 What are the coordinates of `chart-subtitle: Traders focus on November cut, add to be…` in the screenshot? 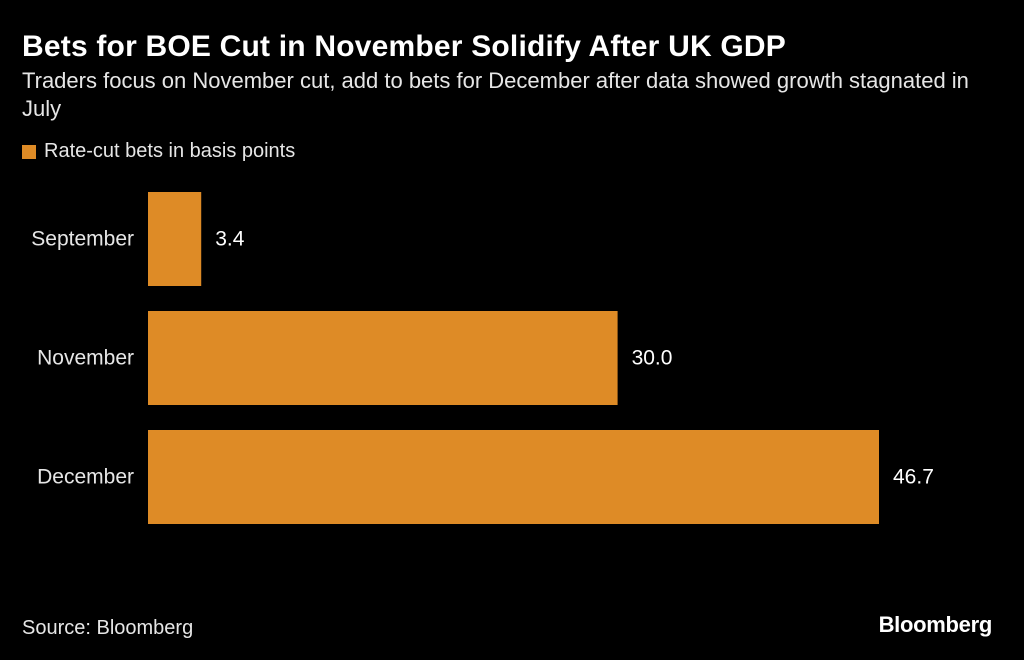 It's located at (495, 94).